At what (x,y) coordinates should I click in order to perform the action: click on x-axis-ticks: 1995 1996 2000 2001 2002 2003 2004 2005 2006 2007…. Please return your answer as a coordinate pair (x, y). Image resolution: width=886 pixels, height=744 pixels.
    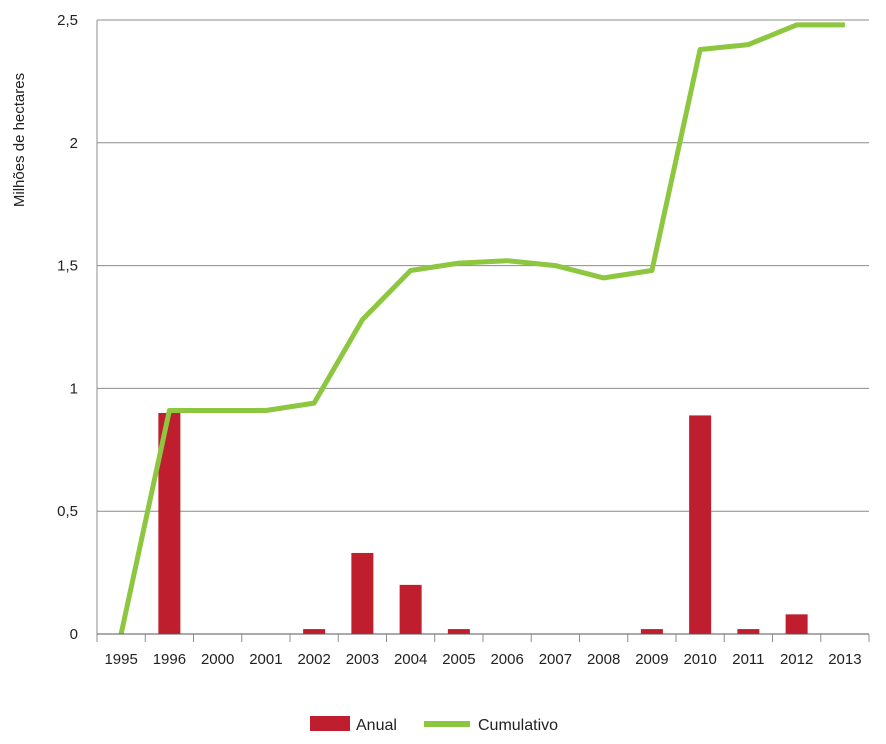
    Looking at the image, I should click on (482, 659).